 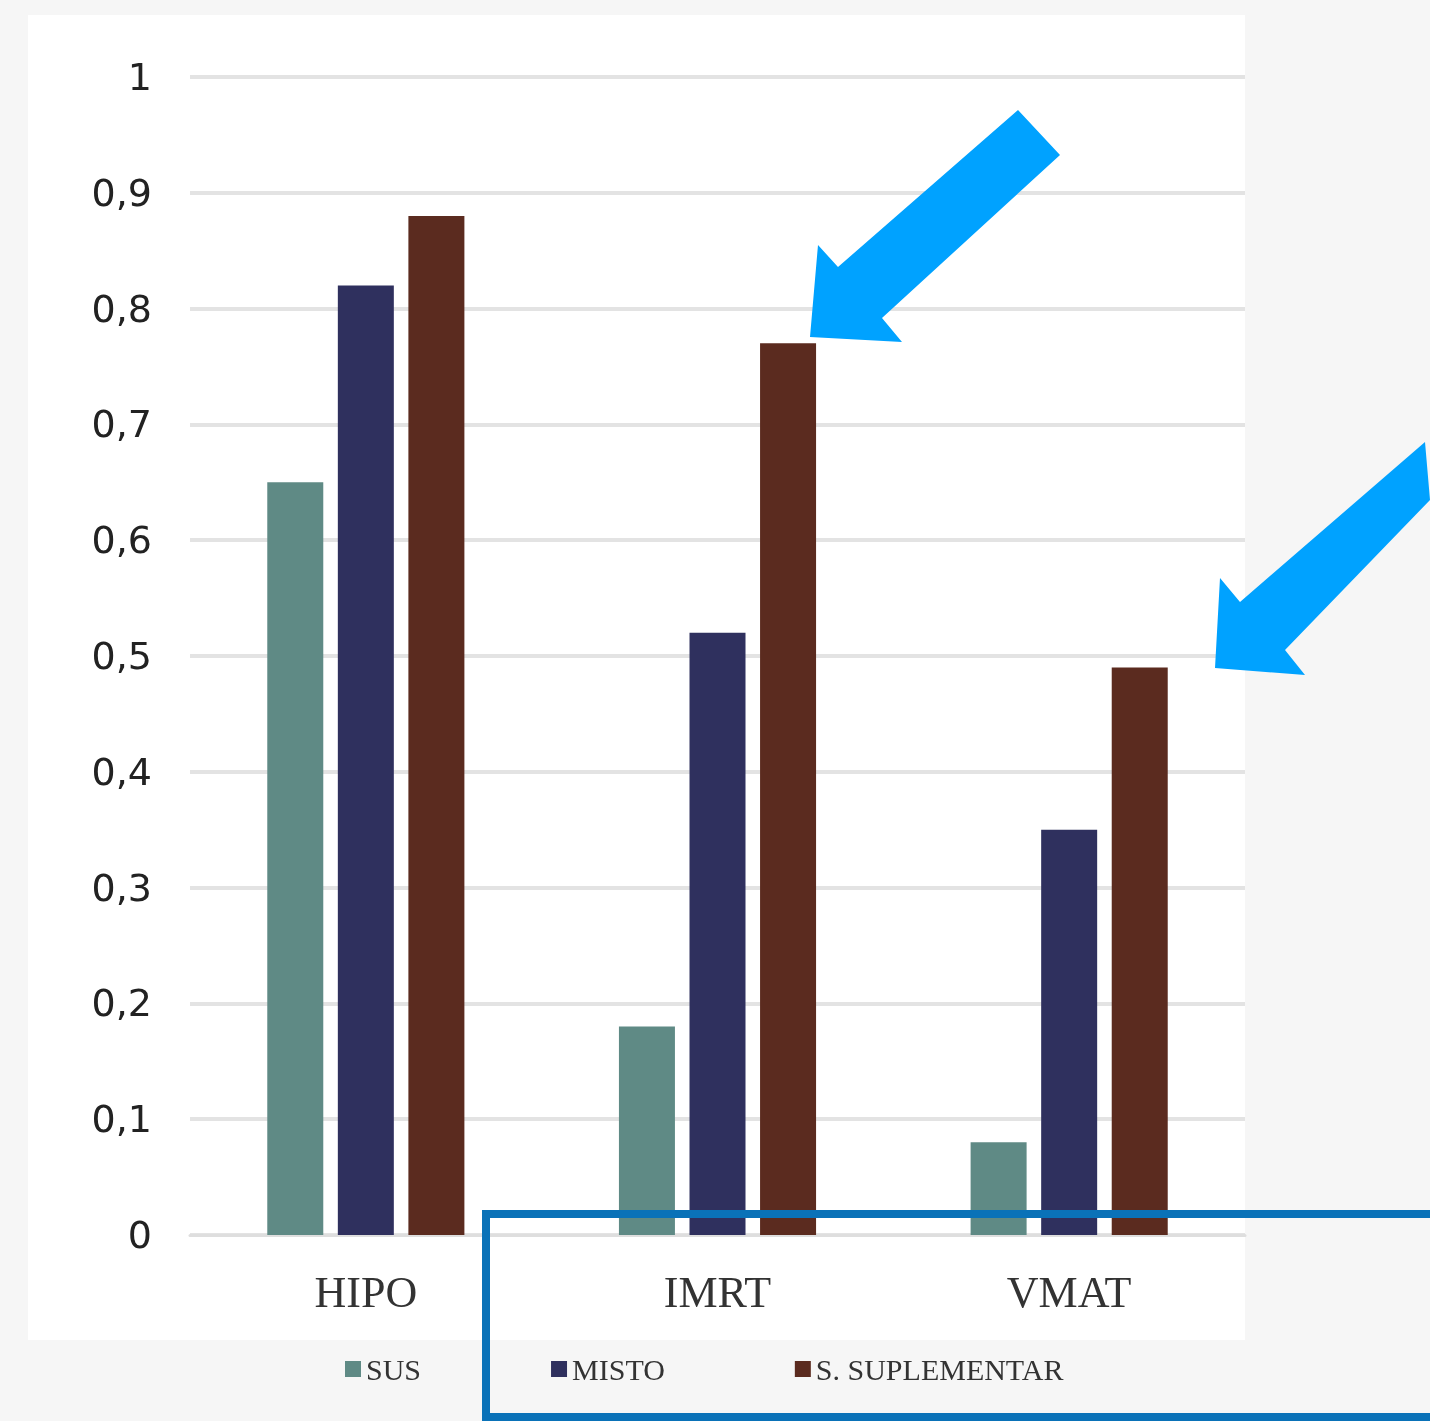 What do you see at coordinates (121, 1003) in the screenshot?
I see `y-tick-label: 0,2` at bounding box center [121, 1003].